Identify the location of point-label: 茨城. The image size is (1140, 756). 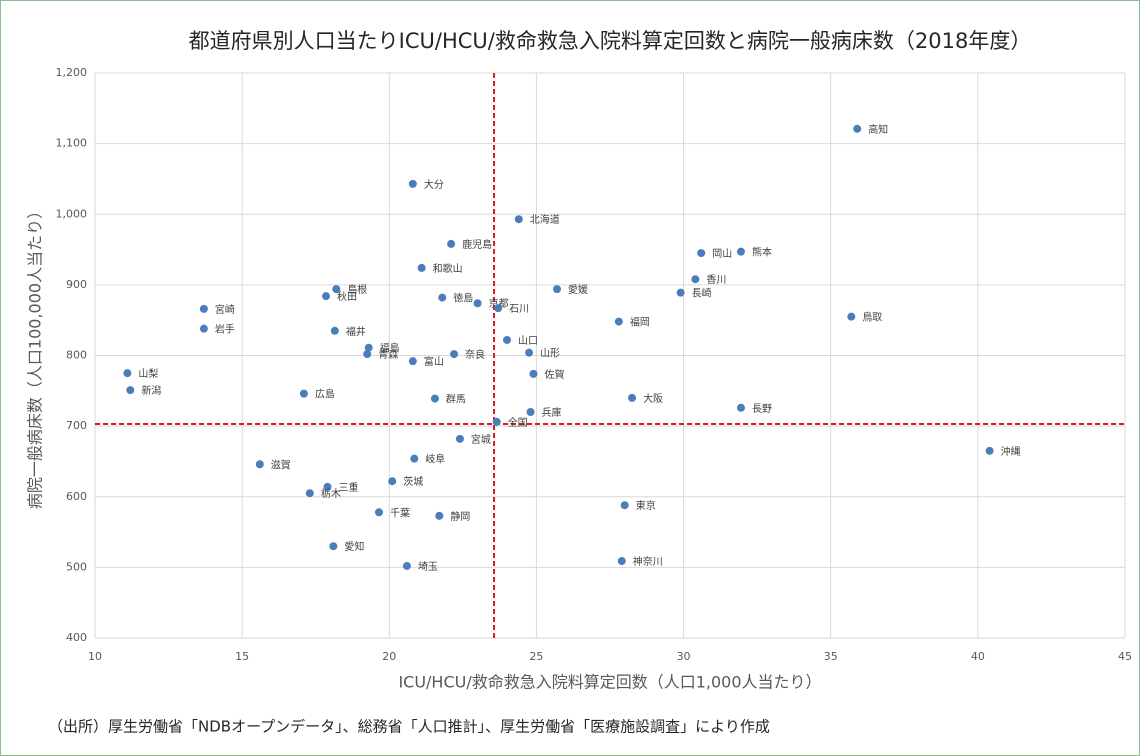
(413, 481).